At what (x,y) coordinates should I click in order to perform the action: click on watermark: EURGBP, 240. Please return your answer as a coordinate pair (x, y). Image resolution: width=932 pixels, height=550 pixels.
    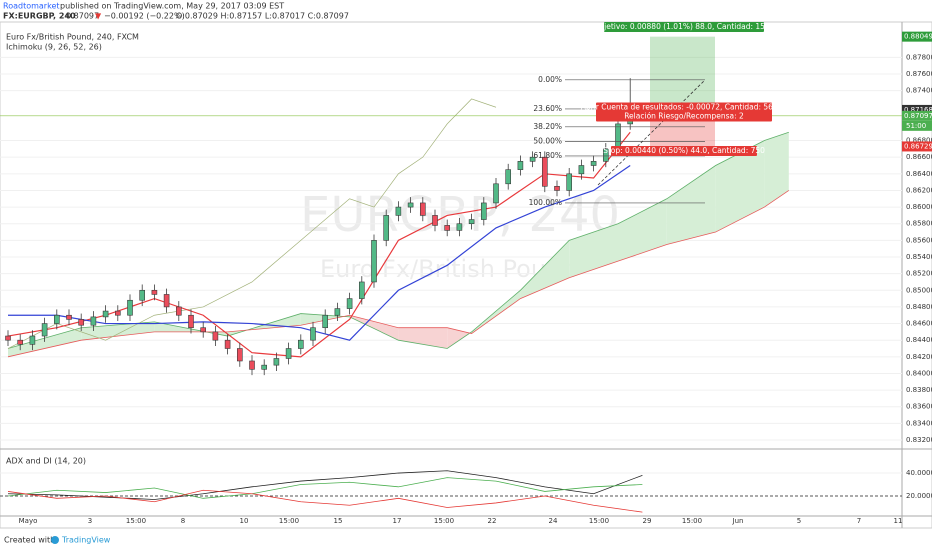
    Looking at the image, I should click on (460, 215).